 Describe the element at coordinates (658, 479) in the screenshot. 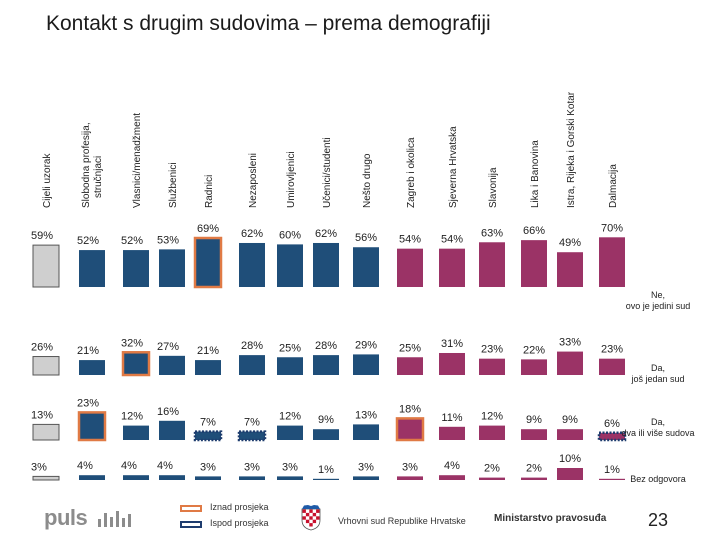

I see `row-label-4: Bez odgovora` at that location.